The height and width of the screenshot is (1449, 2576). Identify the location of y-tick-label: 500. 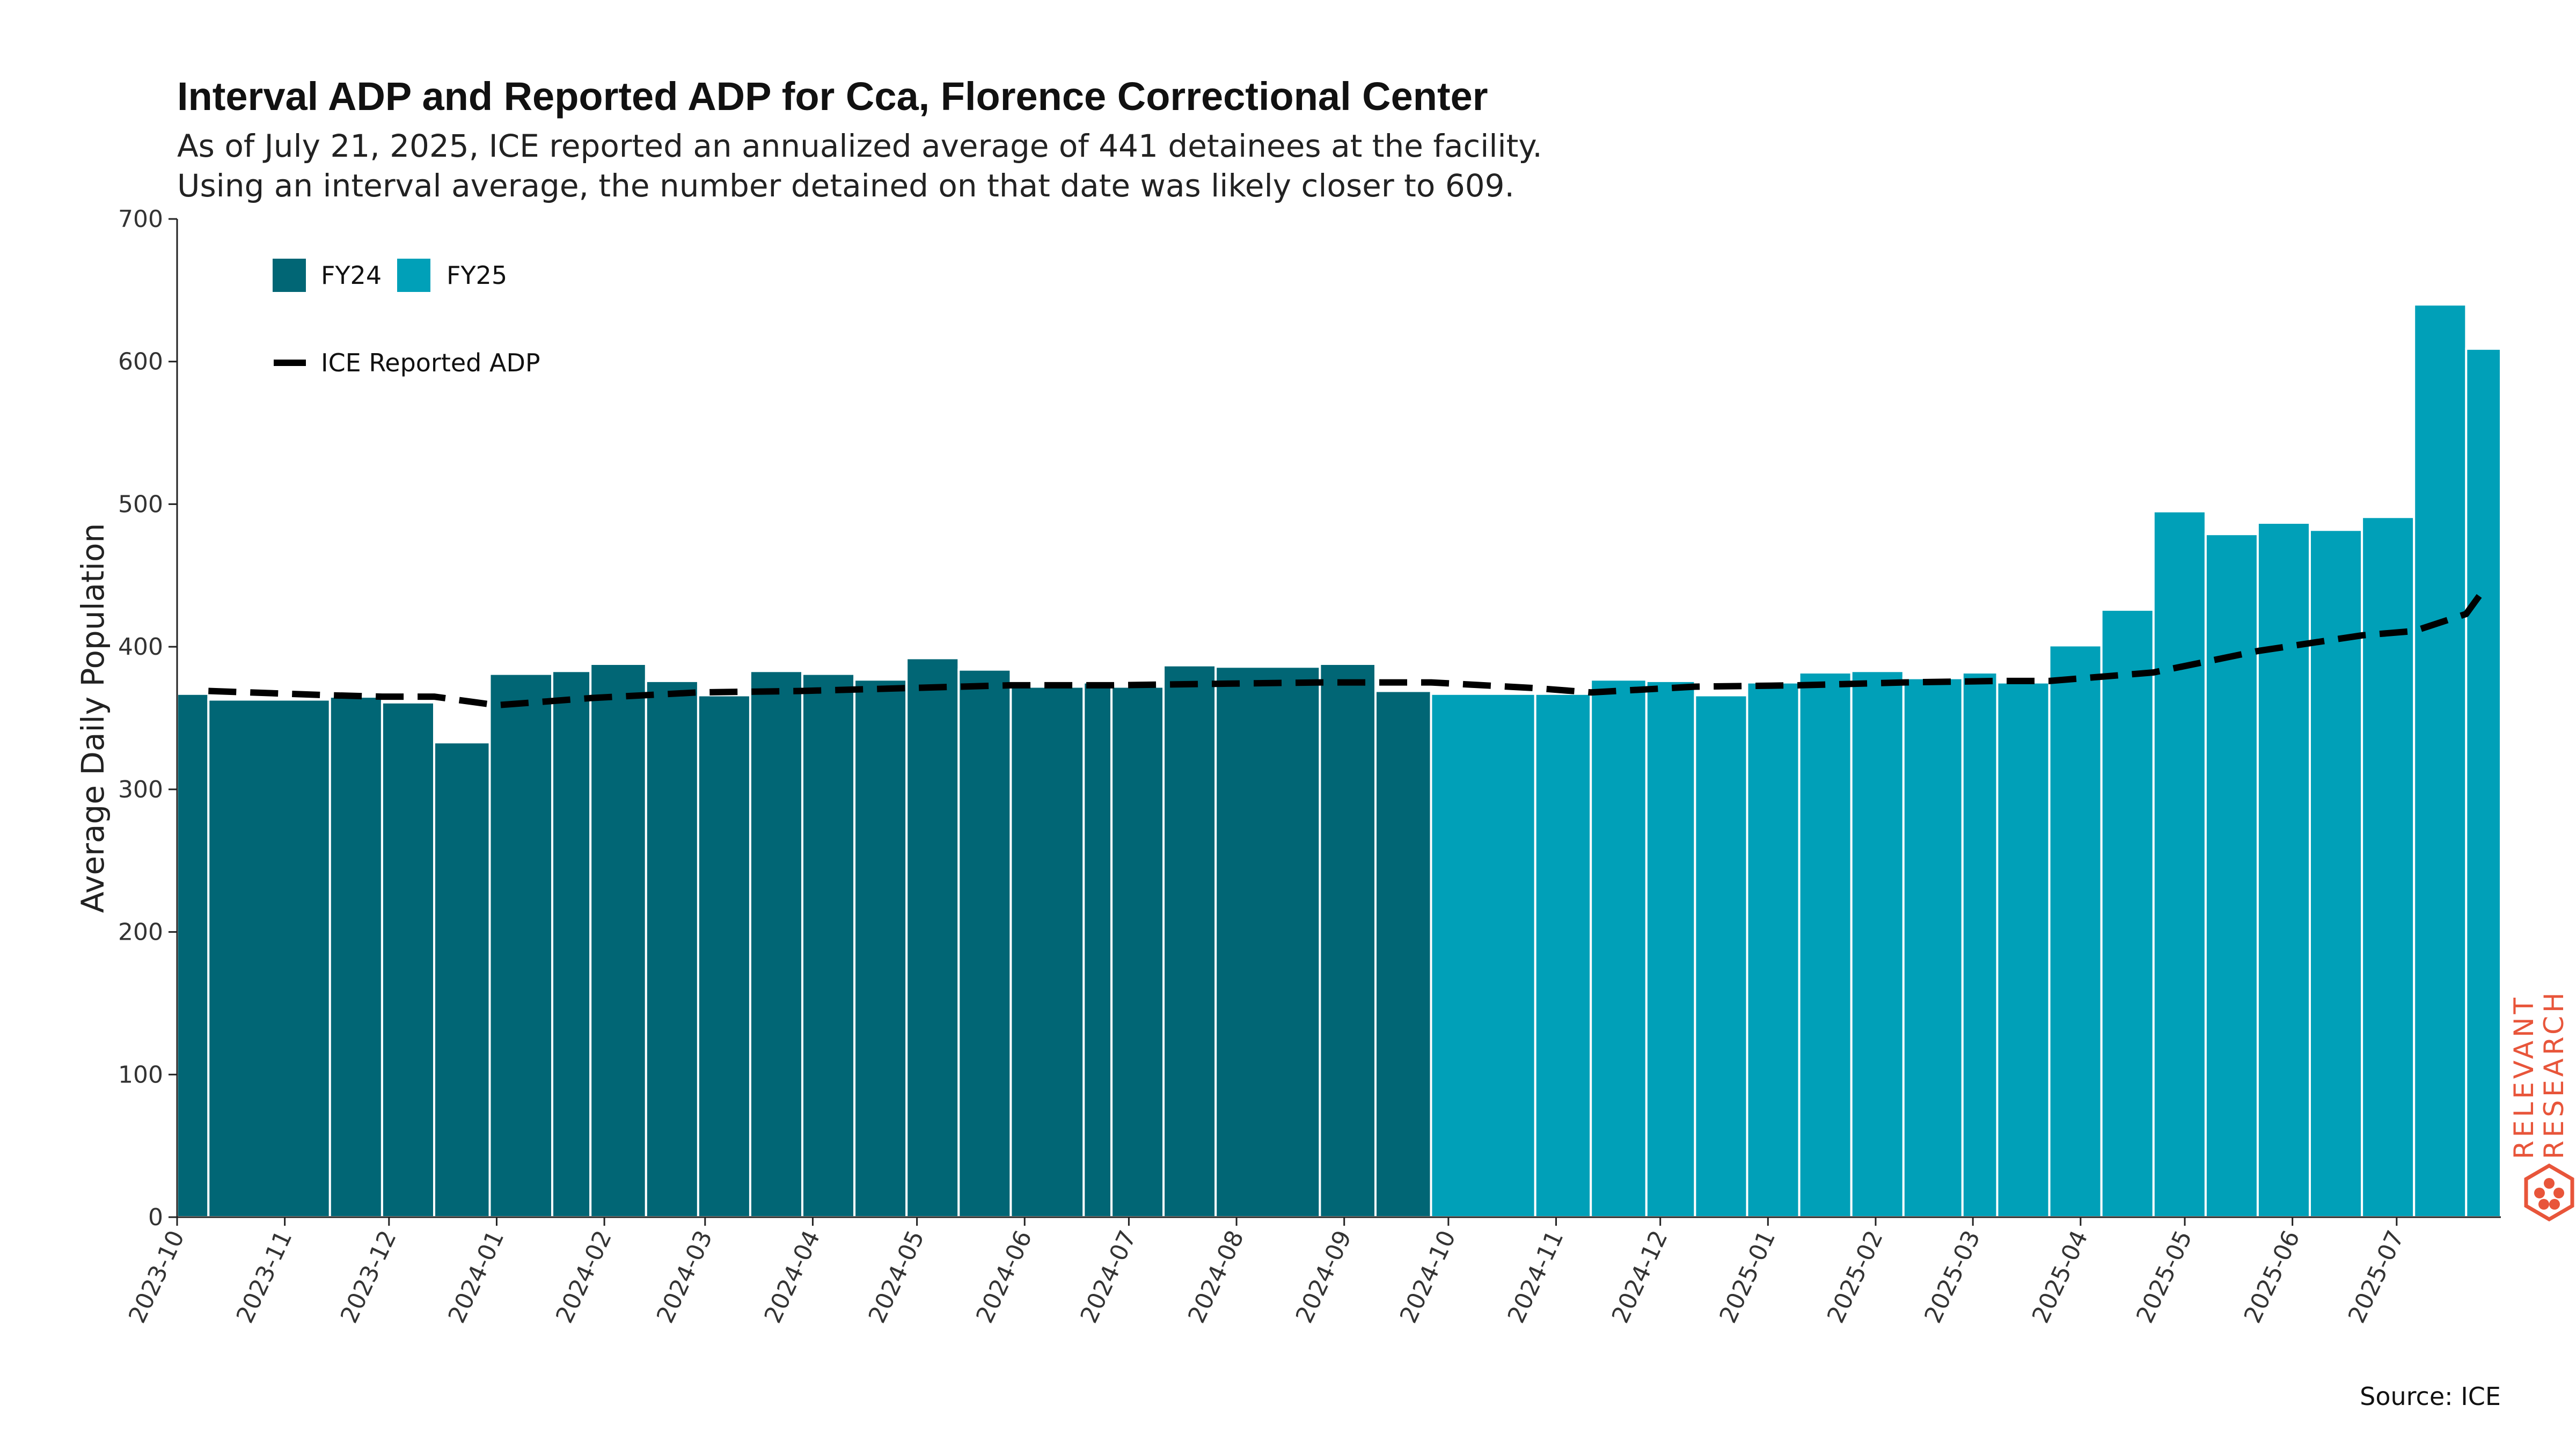
(140, 504).